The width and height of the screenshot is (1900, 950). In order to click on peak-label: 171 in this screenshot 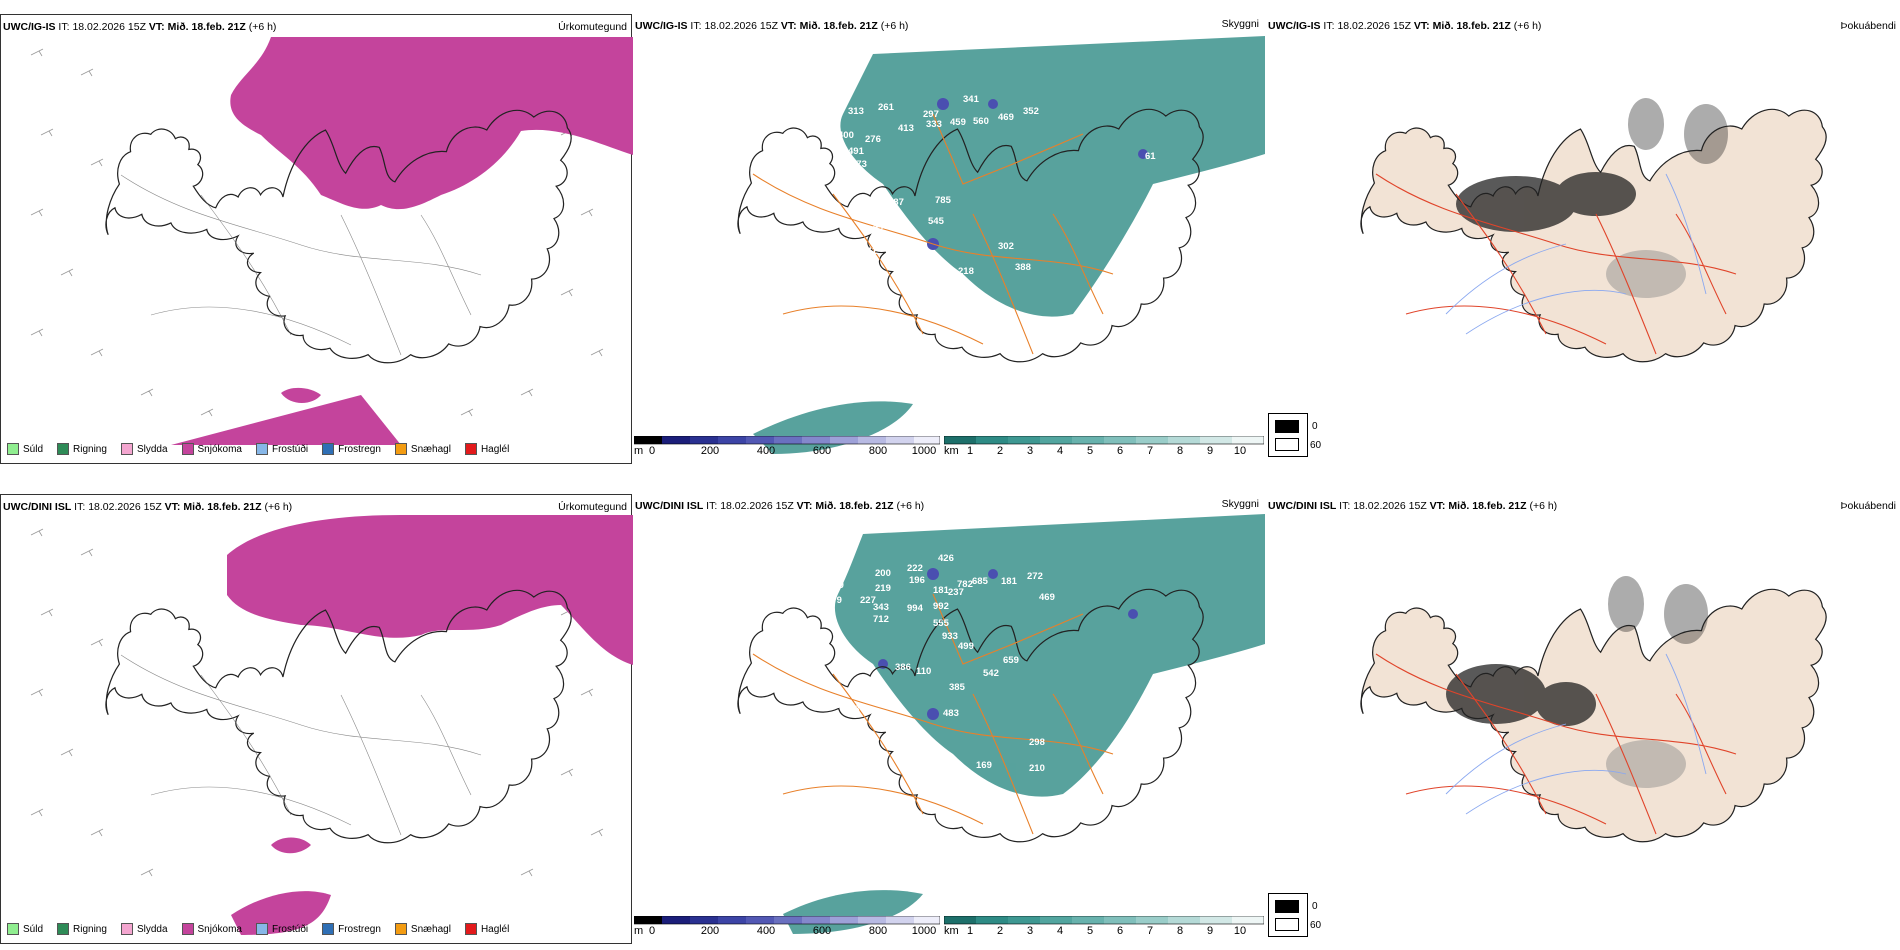, I will do `click(869, 251)`.